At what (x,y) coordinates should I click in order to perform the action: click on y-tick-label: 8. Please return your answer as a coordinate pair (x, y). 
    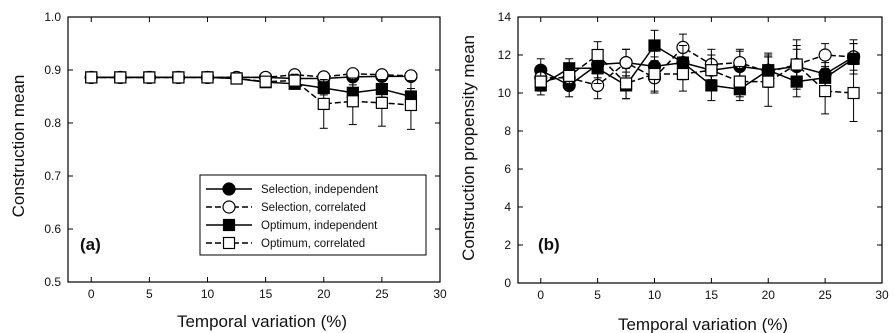
    Looking at the image, I should click on (507, 131).